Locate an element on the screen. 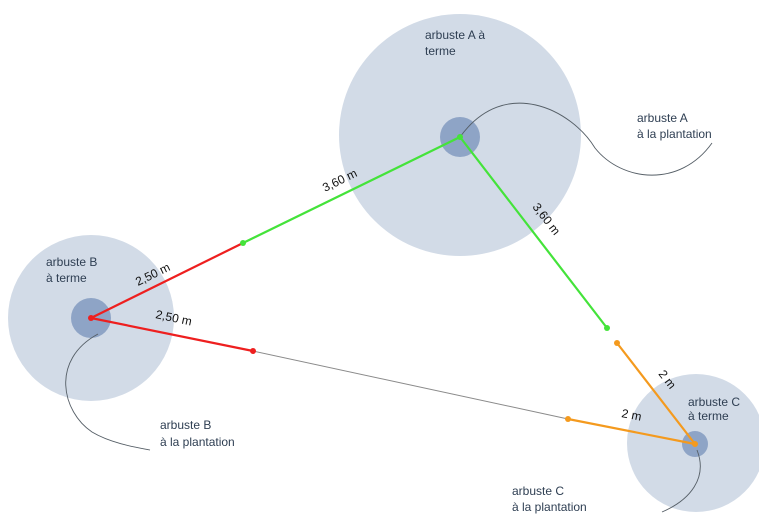 The width and height of the screenshot is (759, 516). shrub-c-planting-label: arbuste C à la plantation is located at coordinates (549, 499).